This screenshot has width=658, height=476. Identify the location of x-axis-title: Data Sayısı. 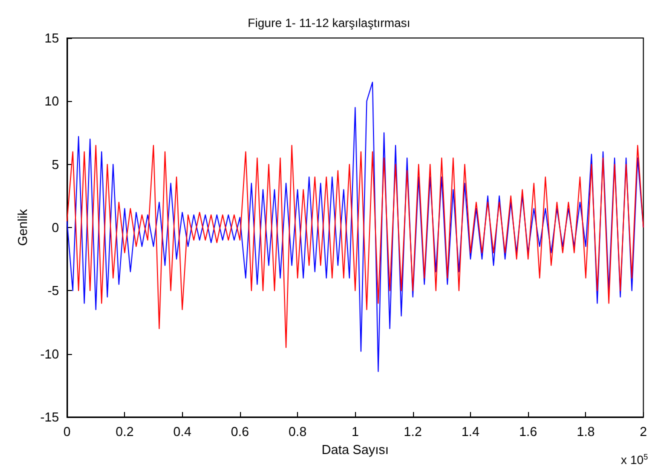
(355, 449).